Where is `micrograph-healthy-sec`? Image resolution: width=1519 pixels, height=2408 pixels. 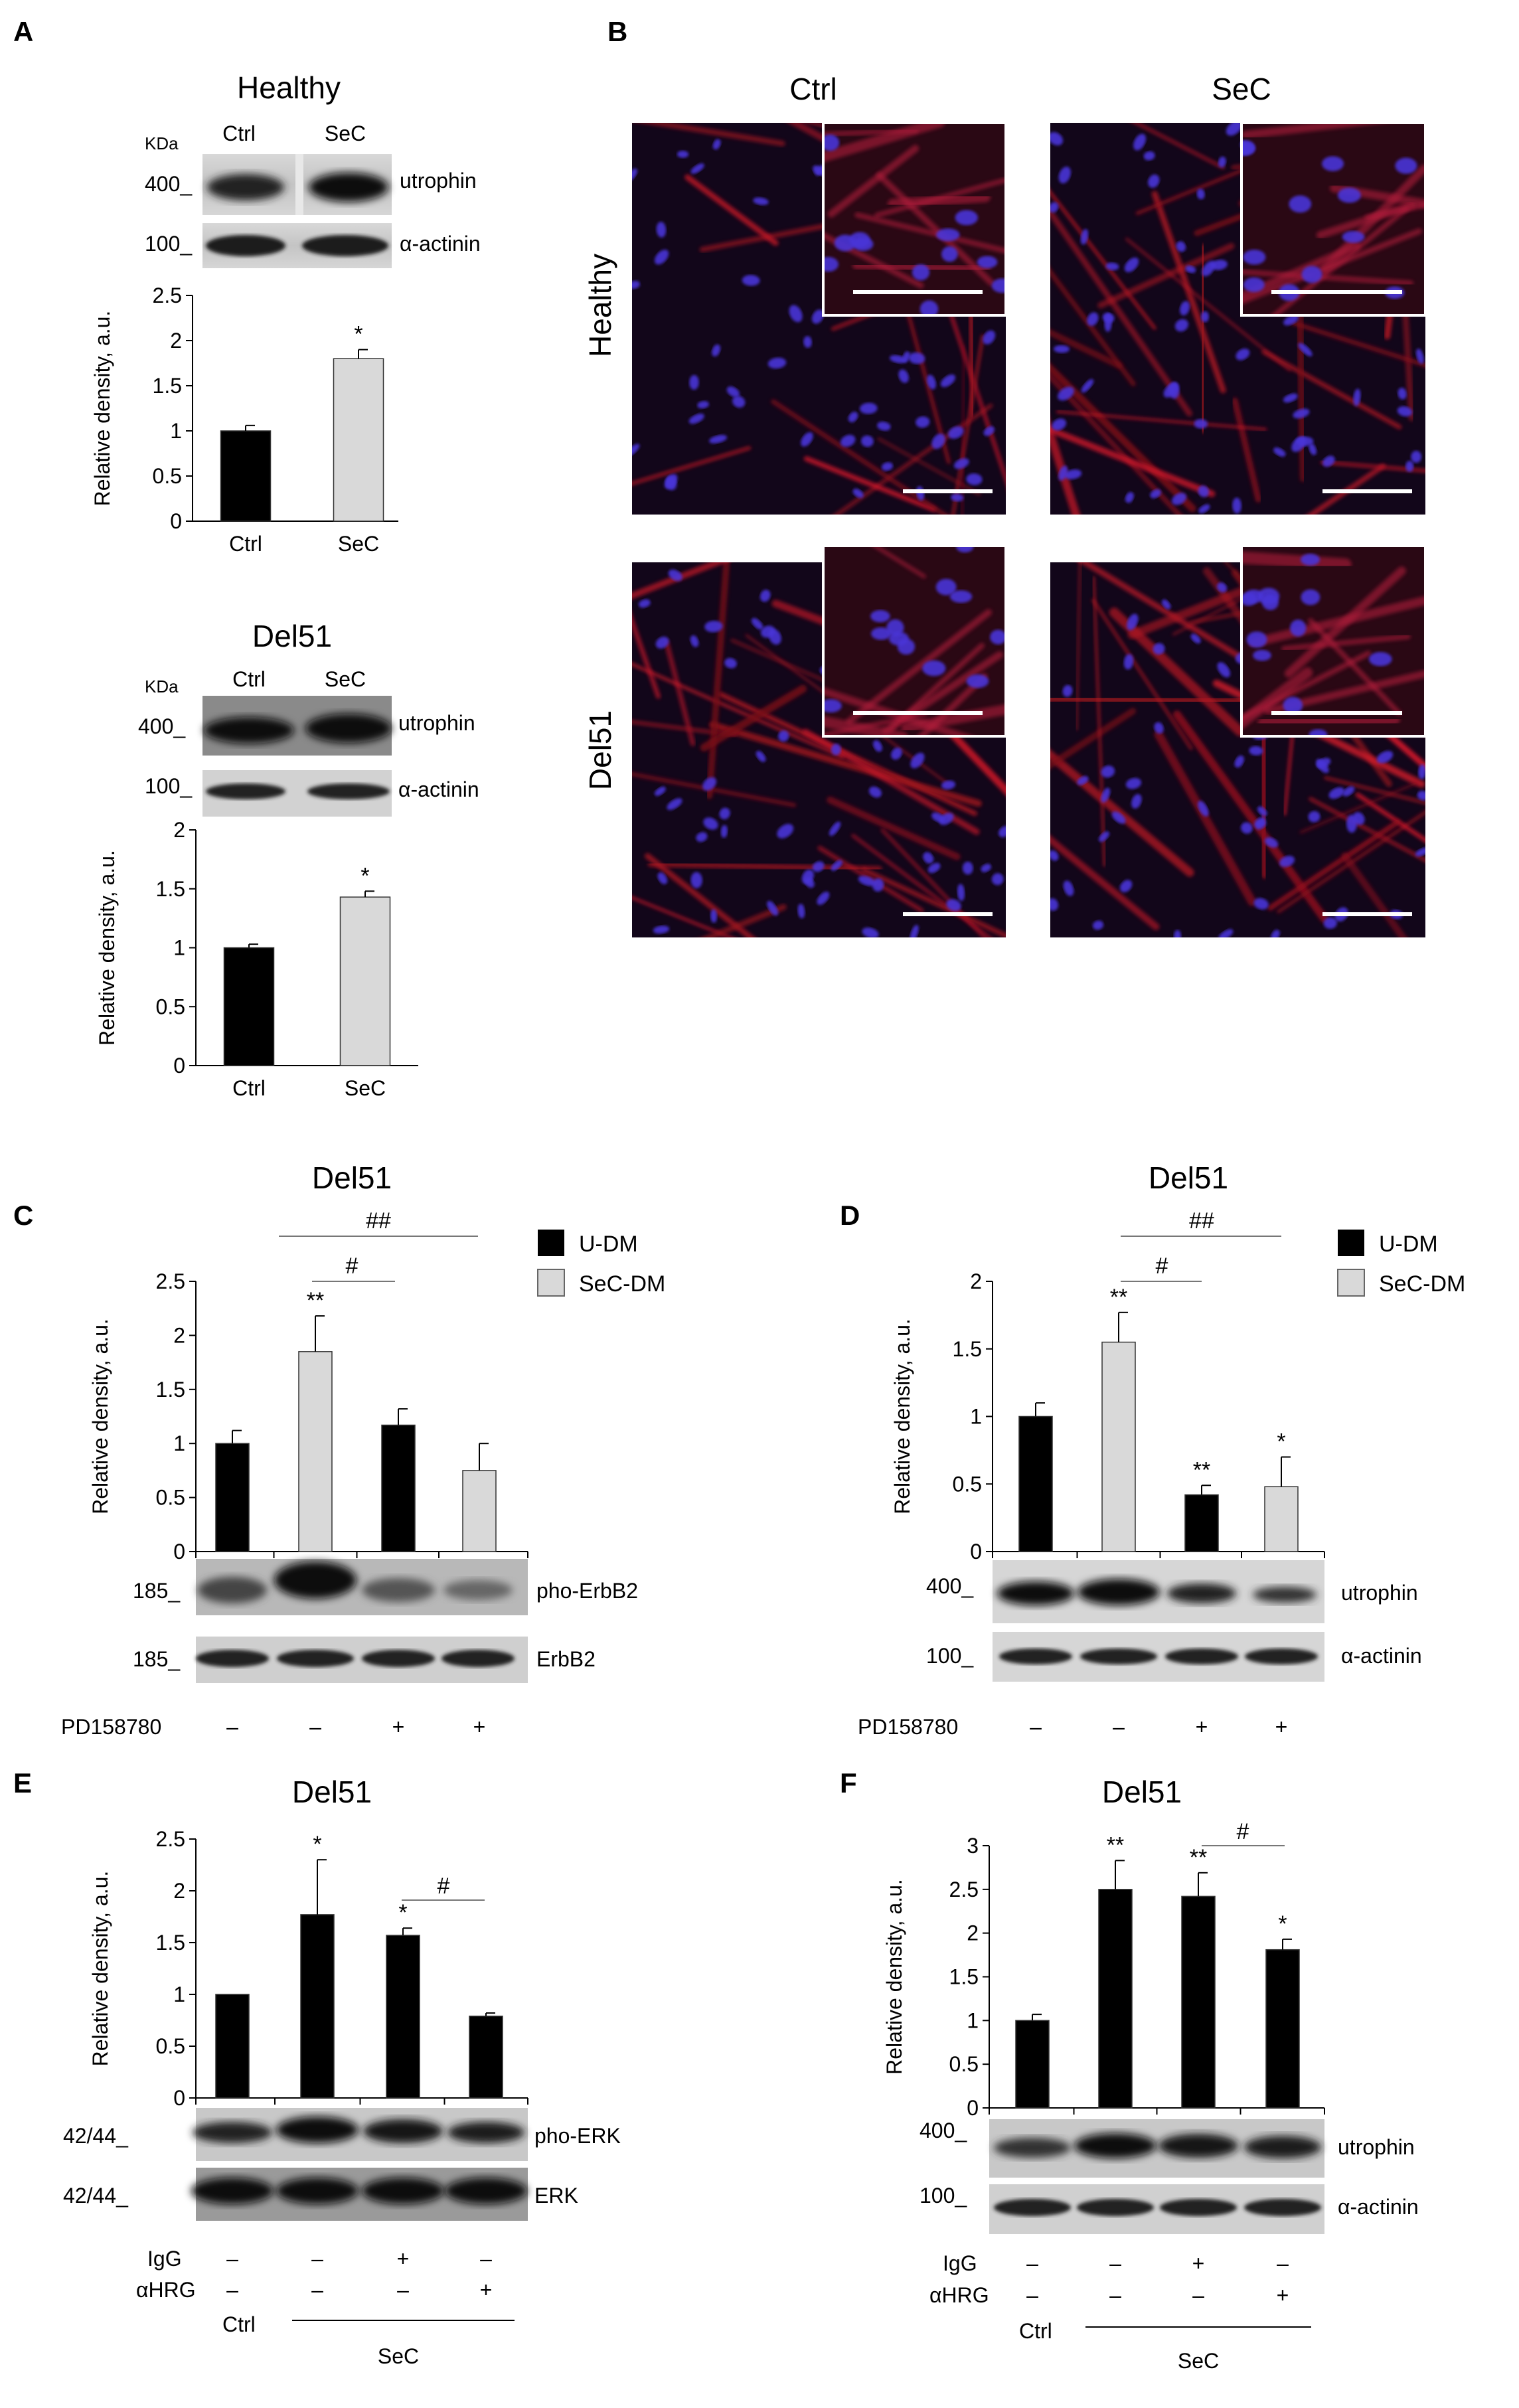
micrograph-healthy-sec is located at coordinates (1238, 318).